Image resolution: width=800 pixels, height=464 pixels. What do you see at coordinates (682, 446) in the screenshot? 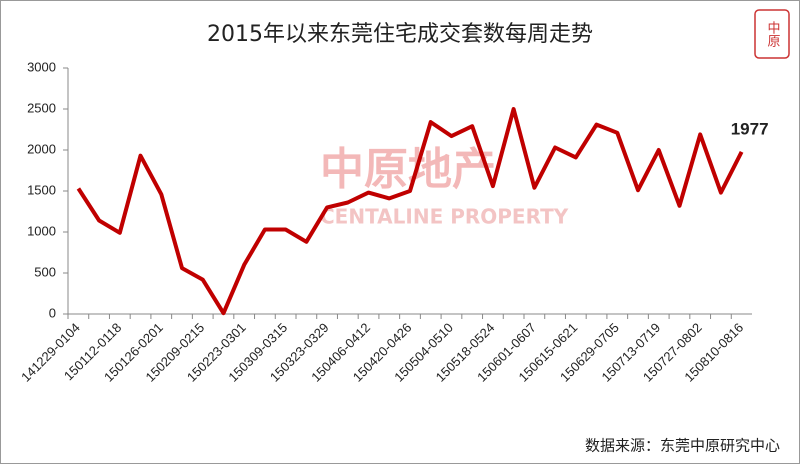
I see `source: 数据来源：东莞中原研究中心` at bounding box center [682, 446].